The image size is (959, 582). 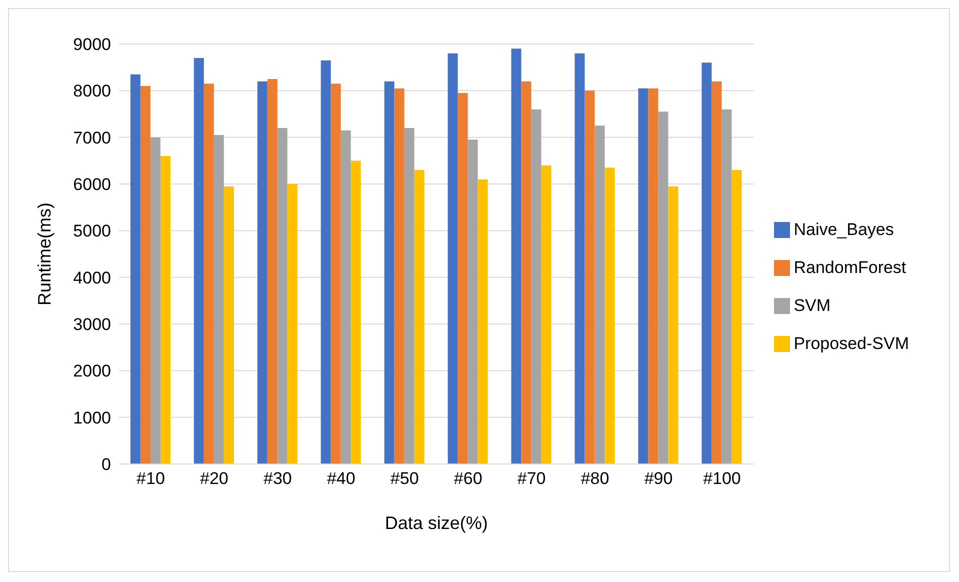 What do you see at coordinates (436, 523) in the screenshot?
I see `x-axis-title: Data size(%)` at bounding box center [436, 523].